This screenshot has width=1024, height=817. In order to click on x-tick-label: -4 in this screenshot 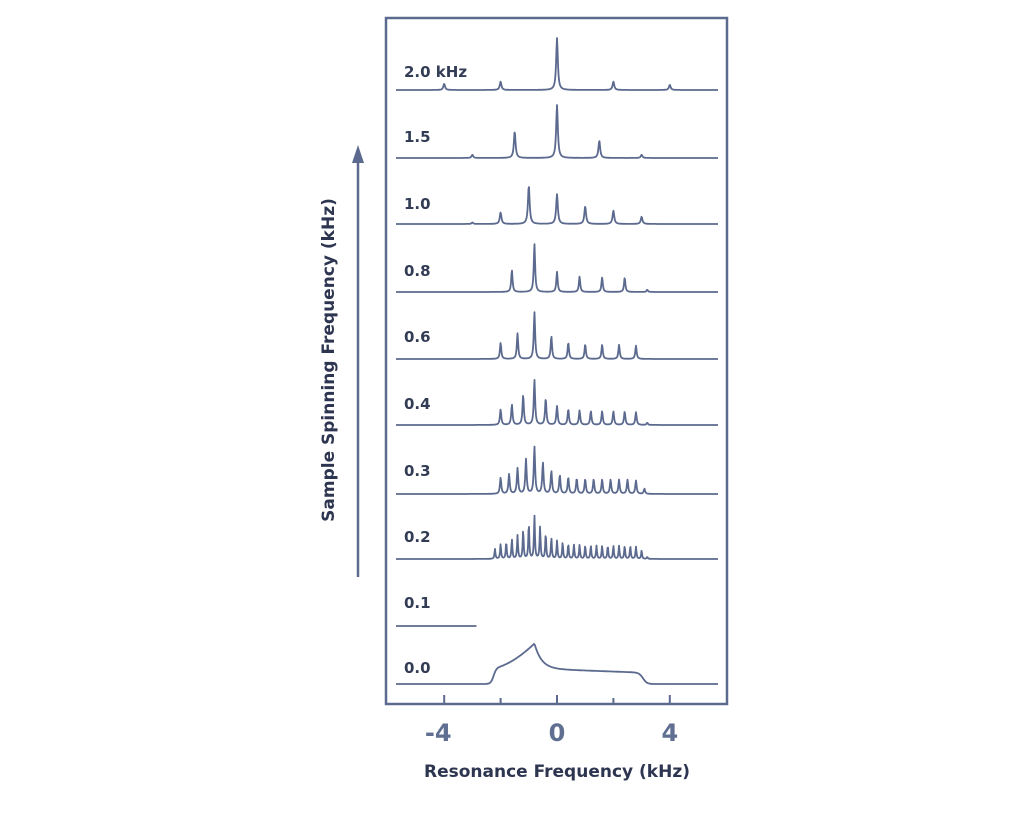, I will do `click(438, 733)`.